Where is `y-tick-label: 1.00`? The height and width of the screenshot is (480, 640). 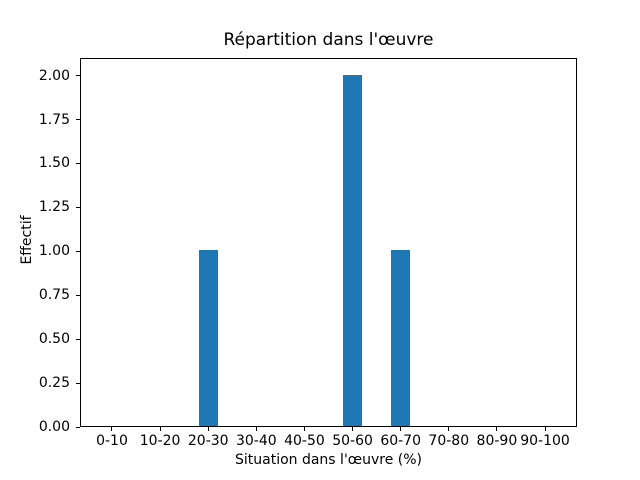 y-tick-label: 1.00 is located at coordinates (54, 251).